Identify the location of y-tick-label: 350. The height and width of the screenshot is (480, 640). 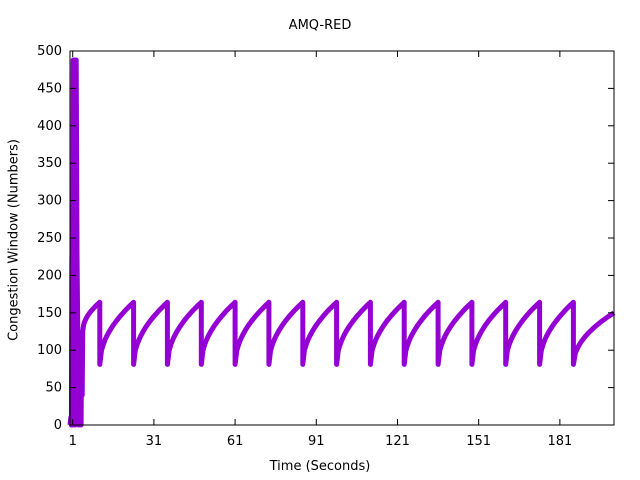
(49, 163).